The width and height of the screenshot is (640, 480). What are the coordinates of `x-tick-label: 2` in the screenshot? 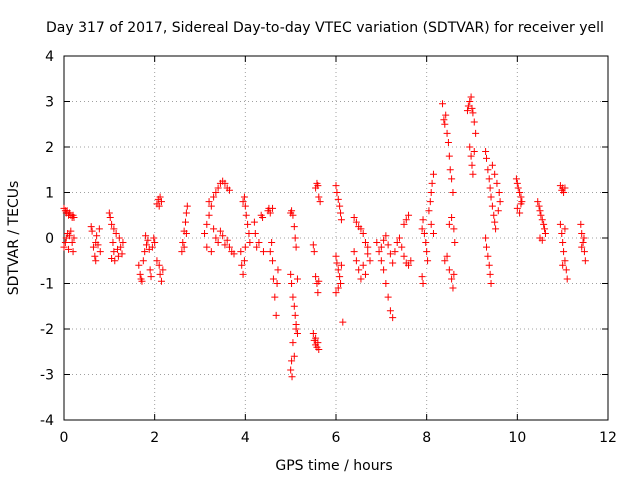 It's located at (154, 438).